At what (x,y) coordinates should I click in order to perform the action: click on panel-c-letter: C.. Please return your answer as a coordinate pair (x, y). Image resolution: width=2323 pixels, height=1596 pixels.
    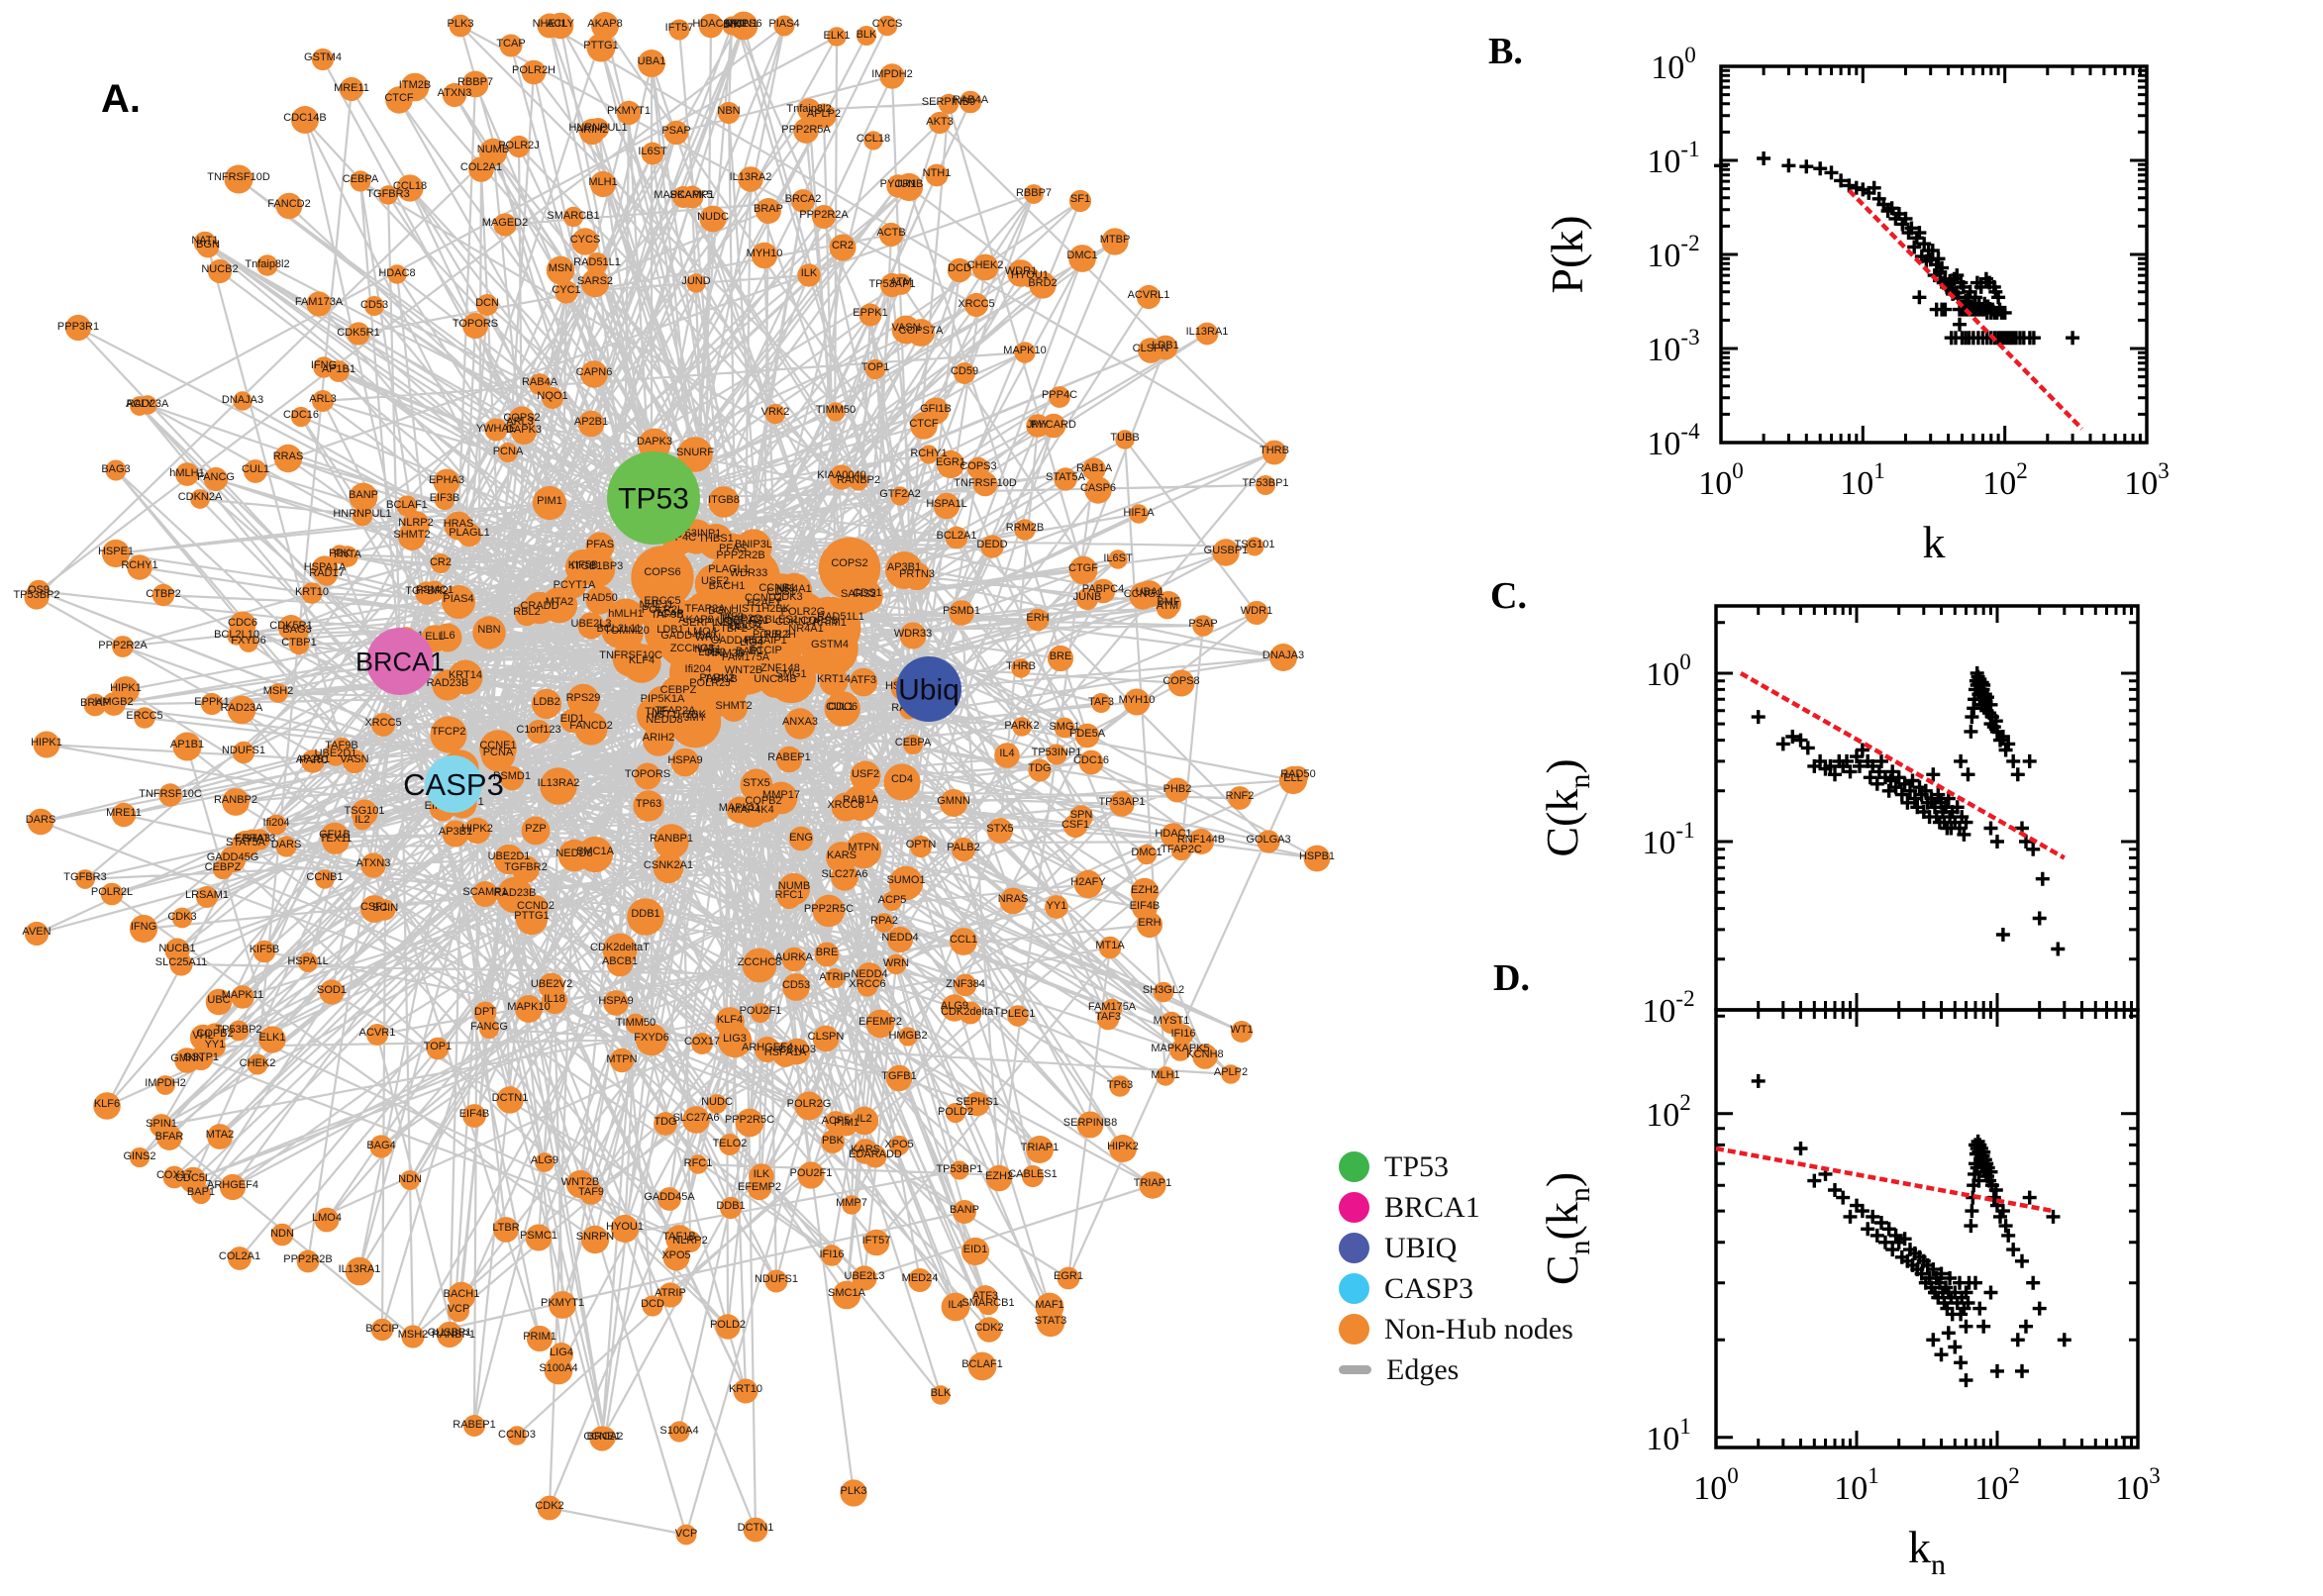
    Looking at the image, I should click on (1508, 596).